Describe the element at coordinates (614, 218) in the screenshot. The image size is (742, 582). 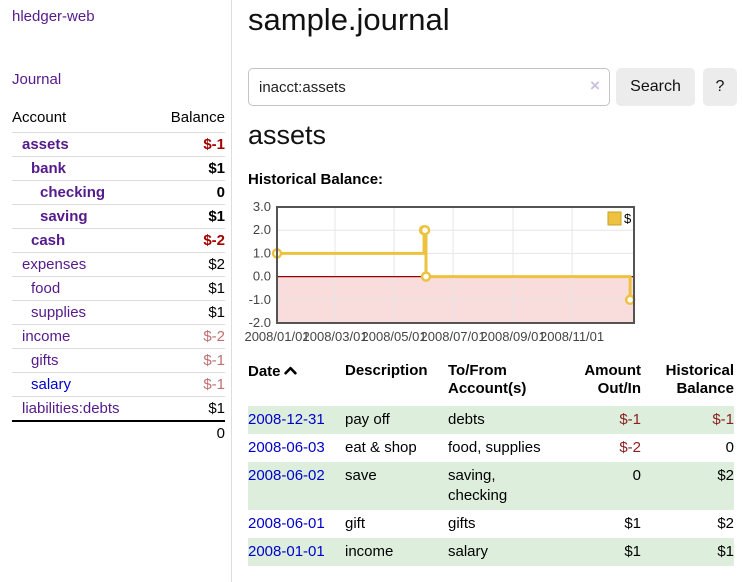
I see `legend-swatch` at that location.